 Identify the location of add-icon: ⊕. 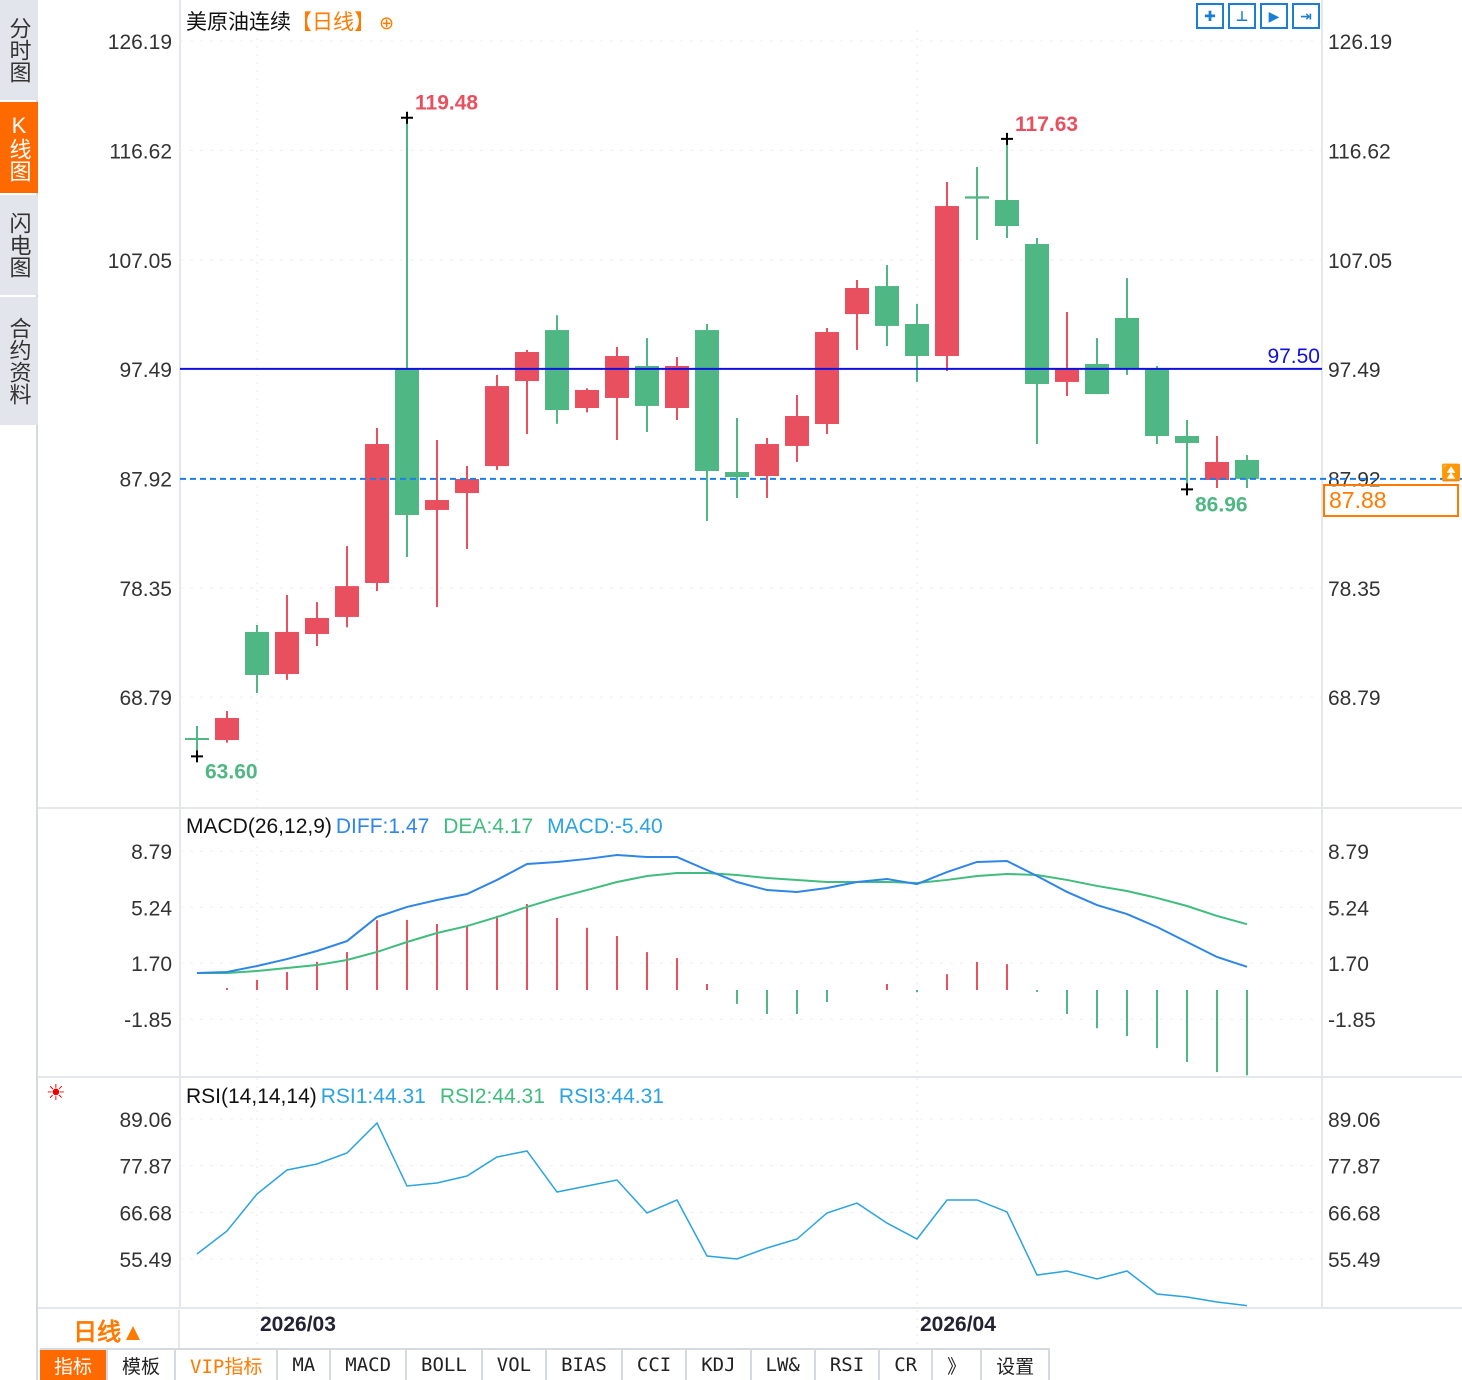
(387, 23).